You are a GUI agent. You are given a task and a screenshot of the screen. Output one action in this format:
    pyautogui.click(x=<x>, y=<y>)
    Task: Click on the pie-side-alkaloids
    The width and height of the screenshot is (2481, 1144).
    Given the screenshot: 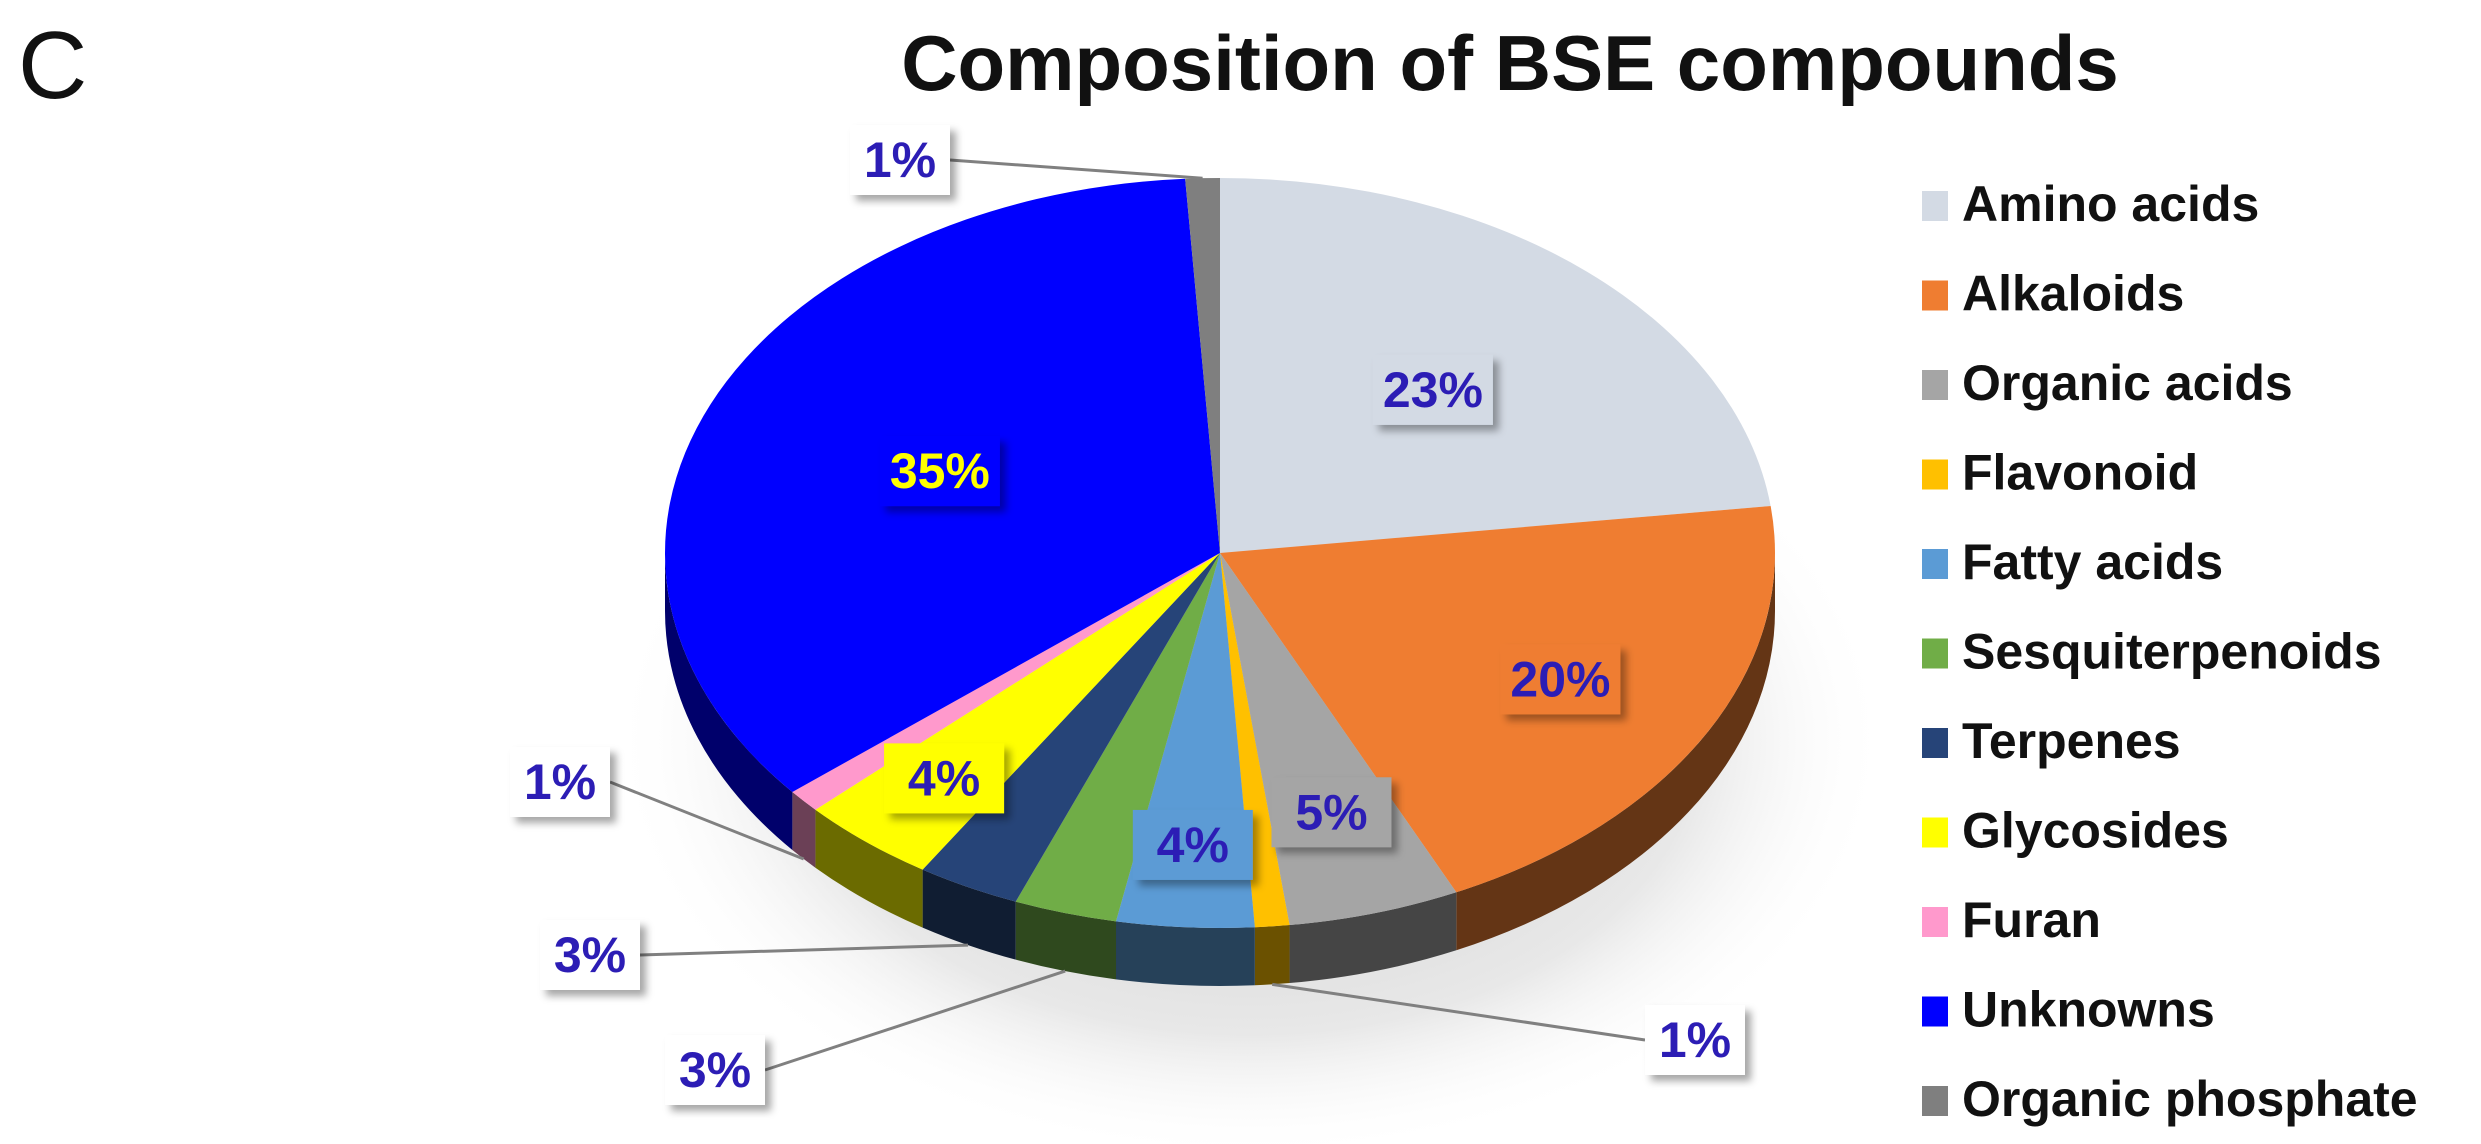 What is the action you would take?
    pyautogui.click(x=1616, y=752)
    